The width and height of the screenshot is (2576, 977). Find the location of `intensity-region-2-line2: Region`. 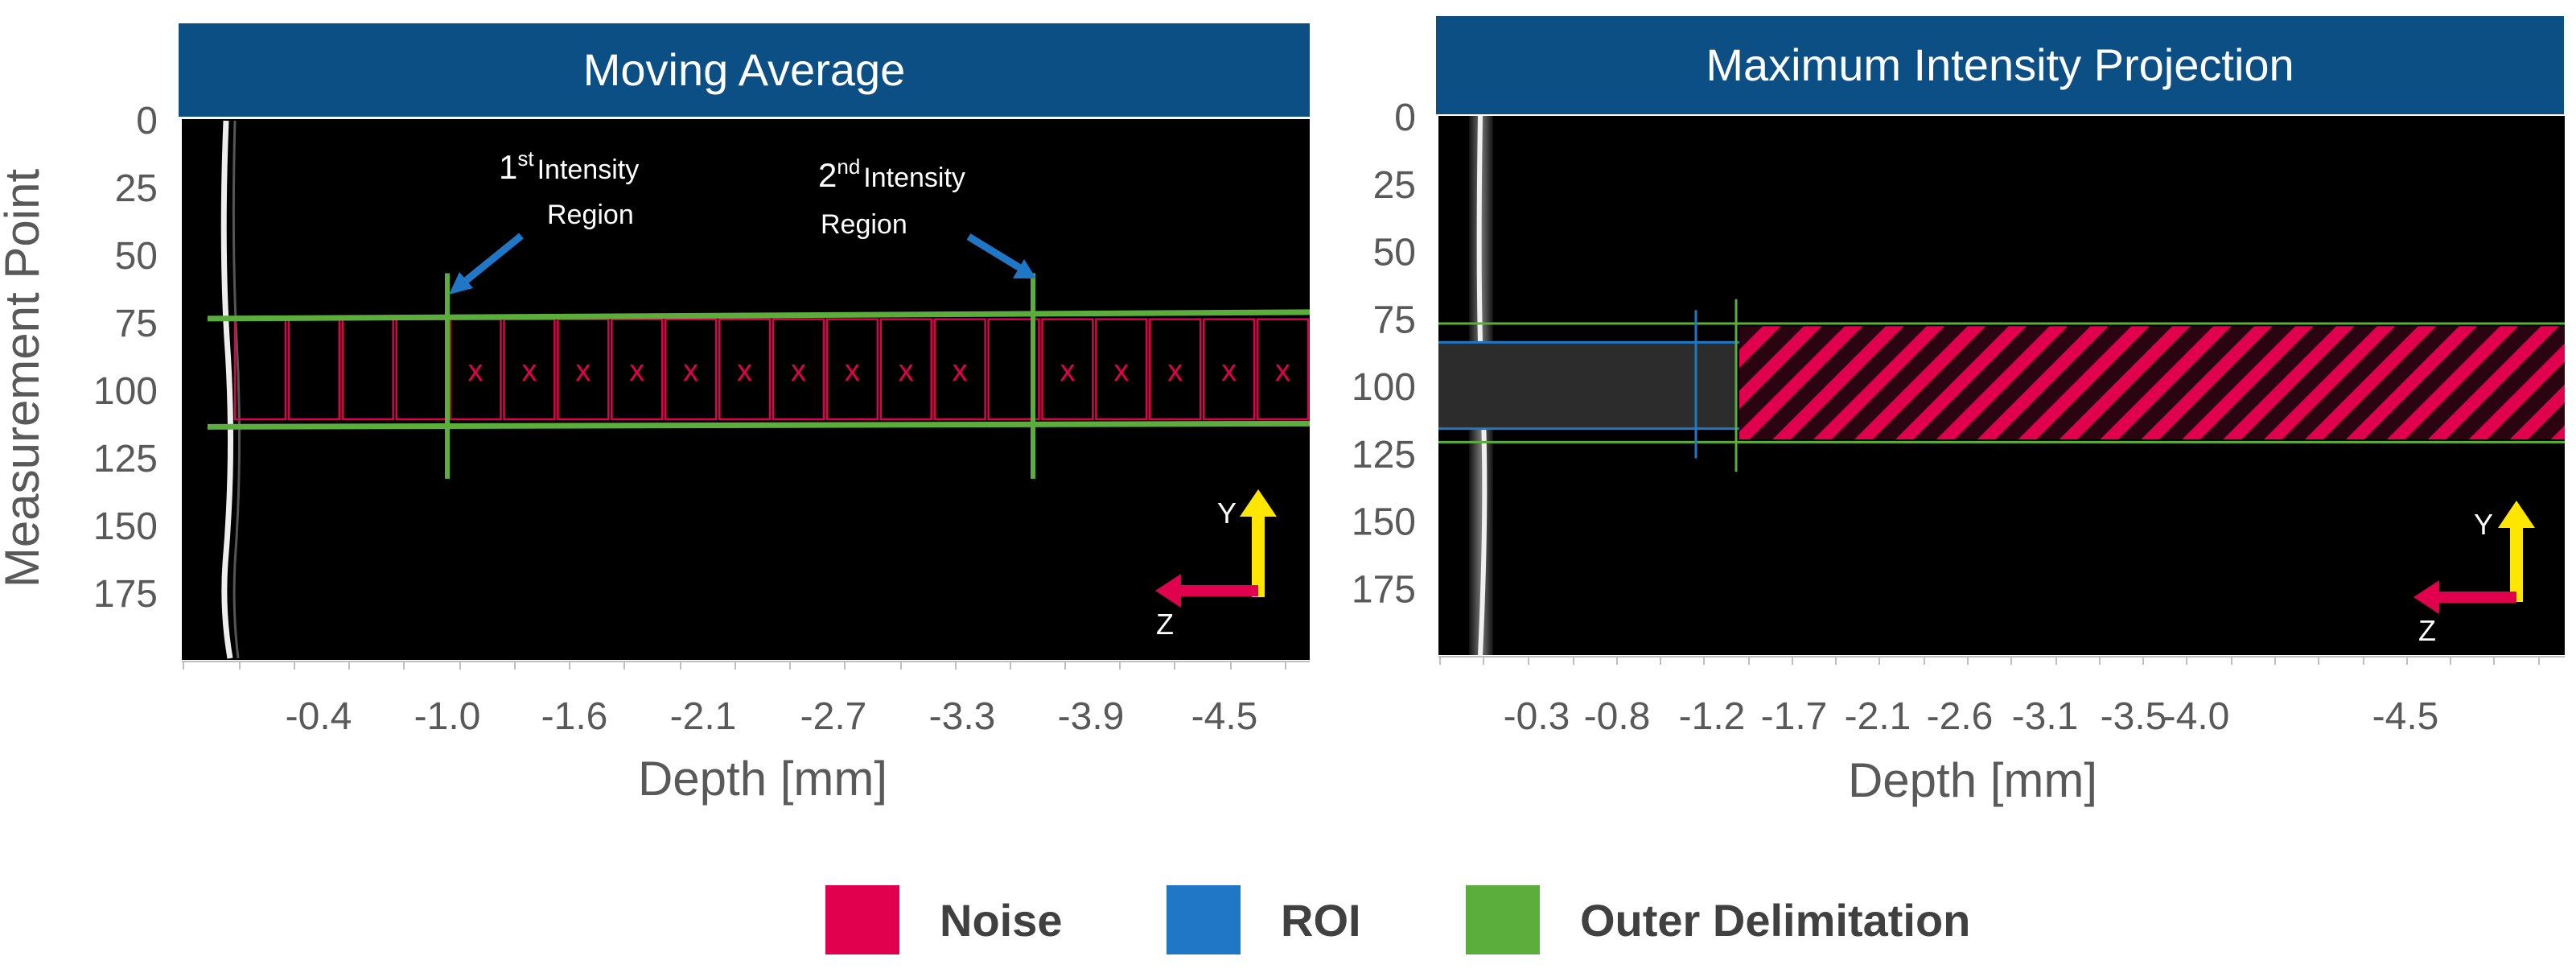

intensity-region-2-line2: Region is located at coordinates (864, 224).